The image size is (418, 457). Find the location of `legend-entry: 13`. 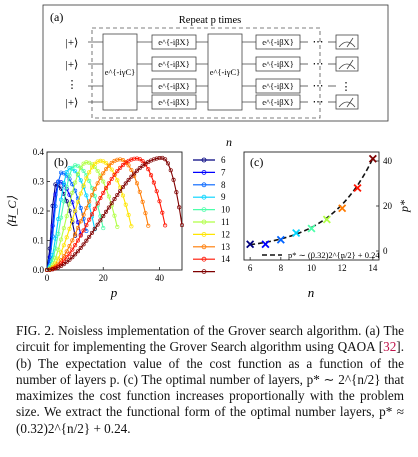

legend-entry: 13 is located at coordinates (212, 247).